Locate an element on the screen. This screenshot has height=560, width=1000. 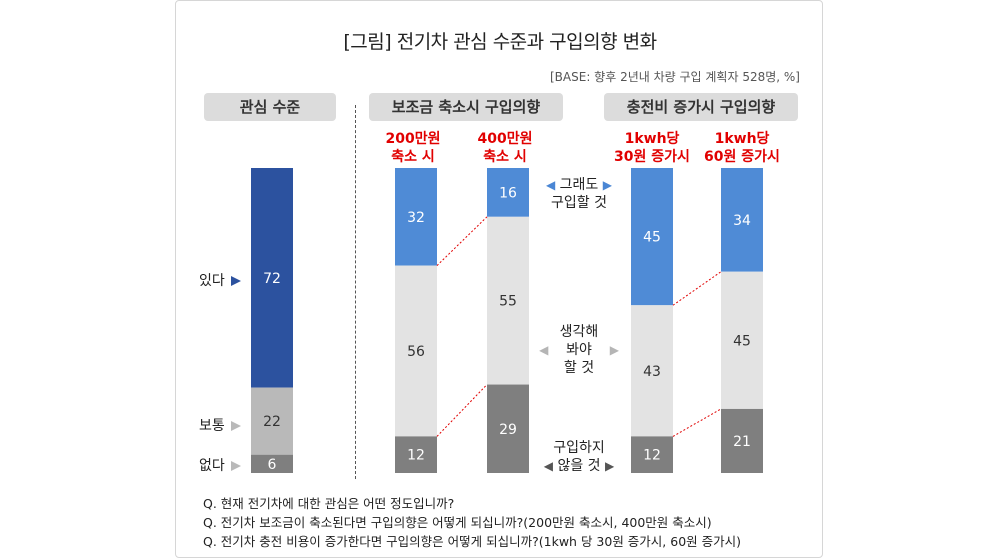
header-charging: 충전비 증가시 구입의향 is located at coordinates (701, 107).